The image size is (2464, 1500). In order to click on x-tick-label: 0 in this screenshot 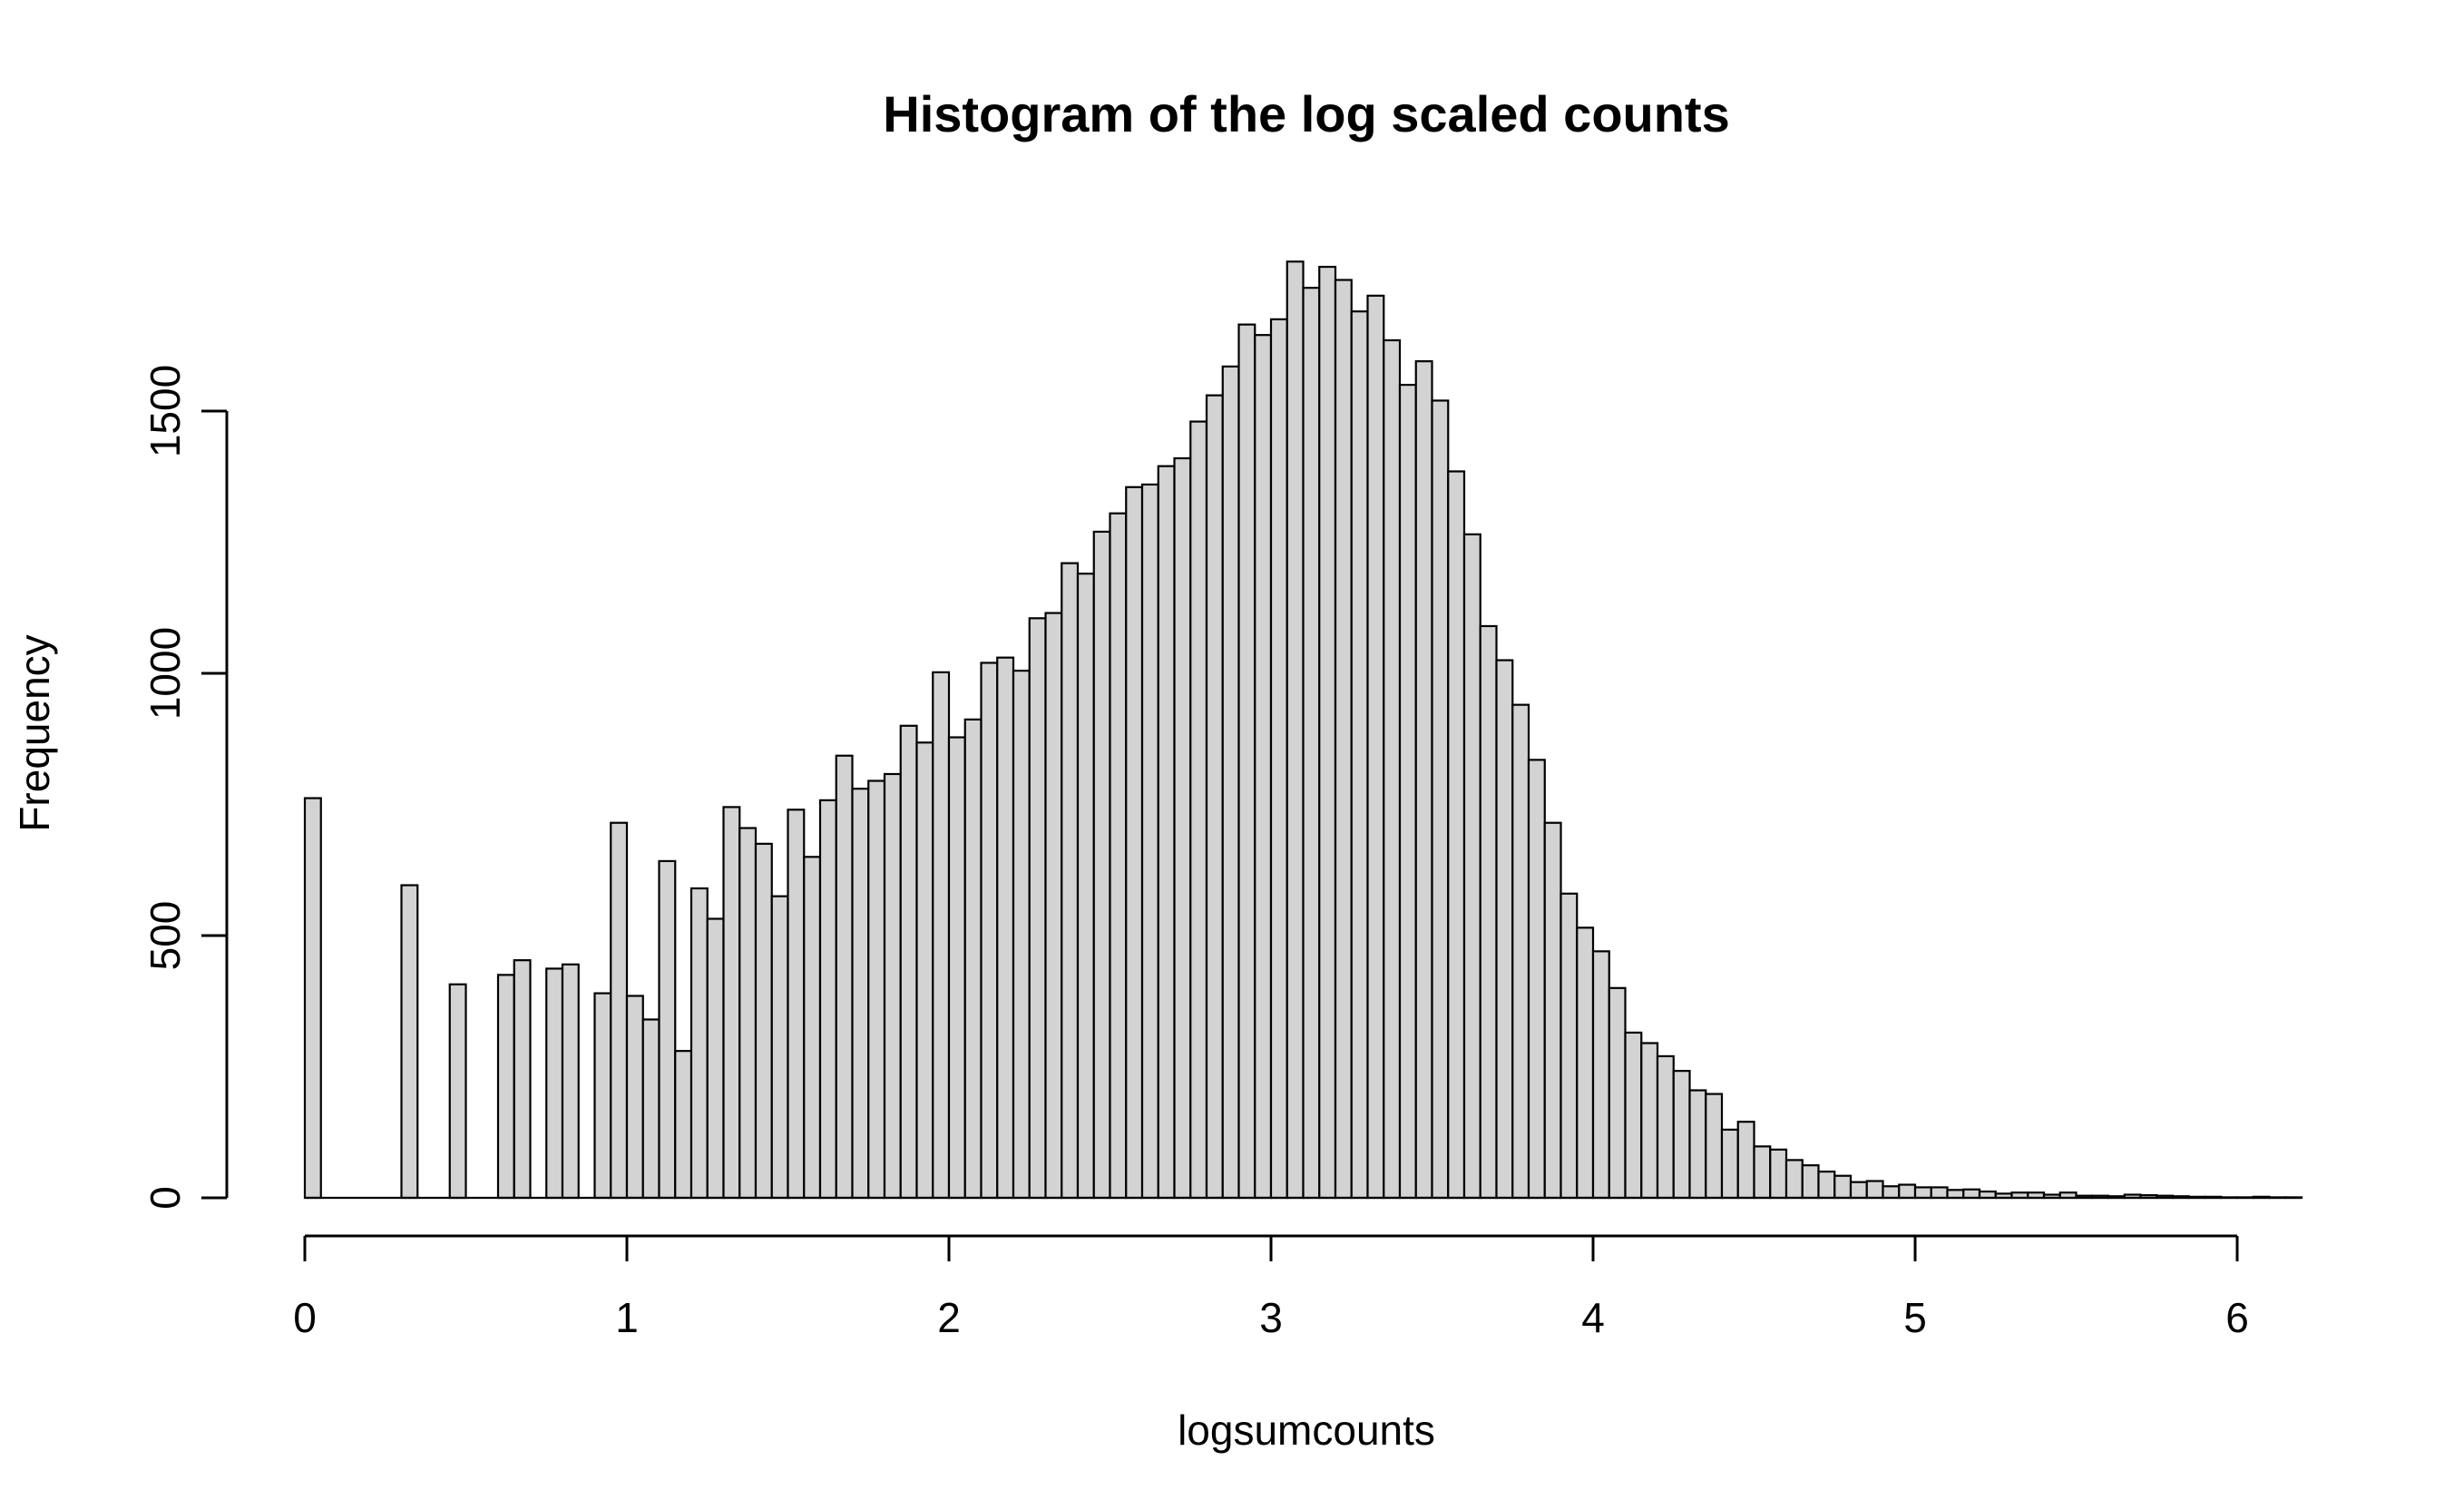, I will do `click(305, 1318)`.